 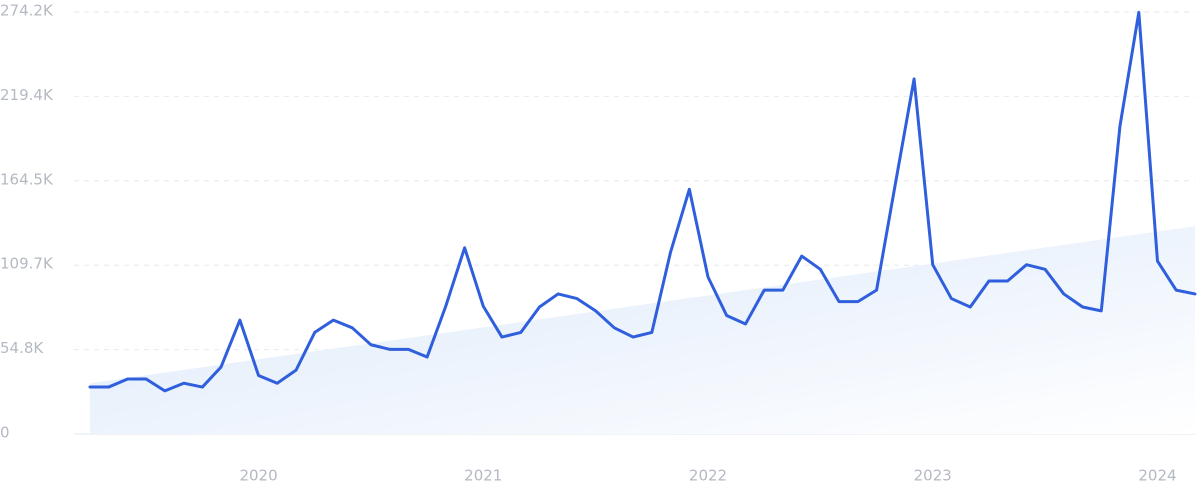 What do you see at coordinates (27, 264) in the screenshot?
I see `y-tick-label: 109.7K` at bounding box center [27, 264].